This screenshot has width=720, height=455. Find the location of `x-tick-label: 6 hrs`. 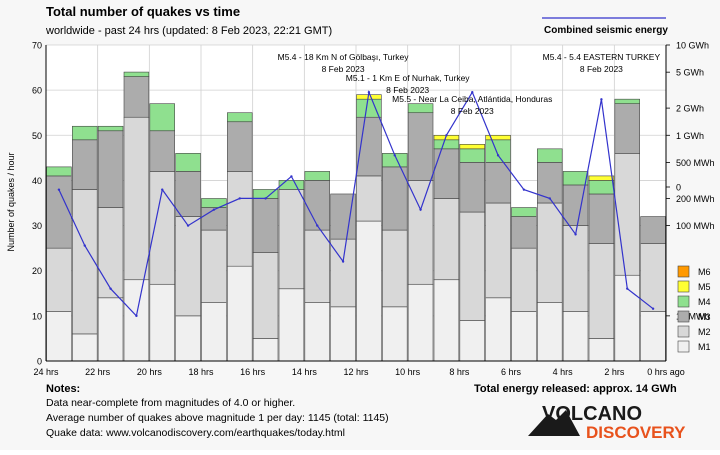

x-tick-label: 6 hrs is located at coordinates (511, 372).